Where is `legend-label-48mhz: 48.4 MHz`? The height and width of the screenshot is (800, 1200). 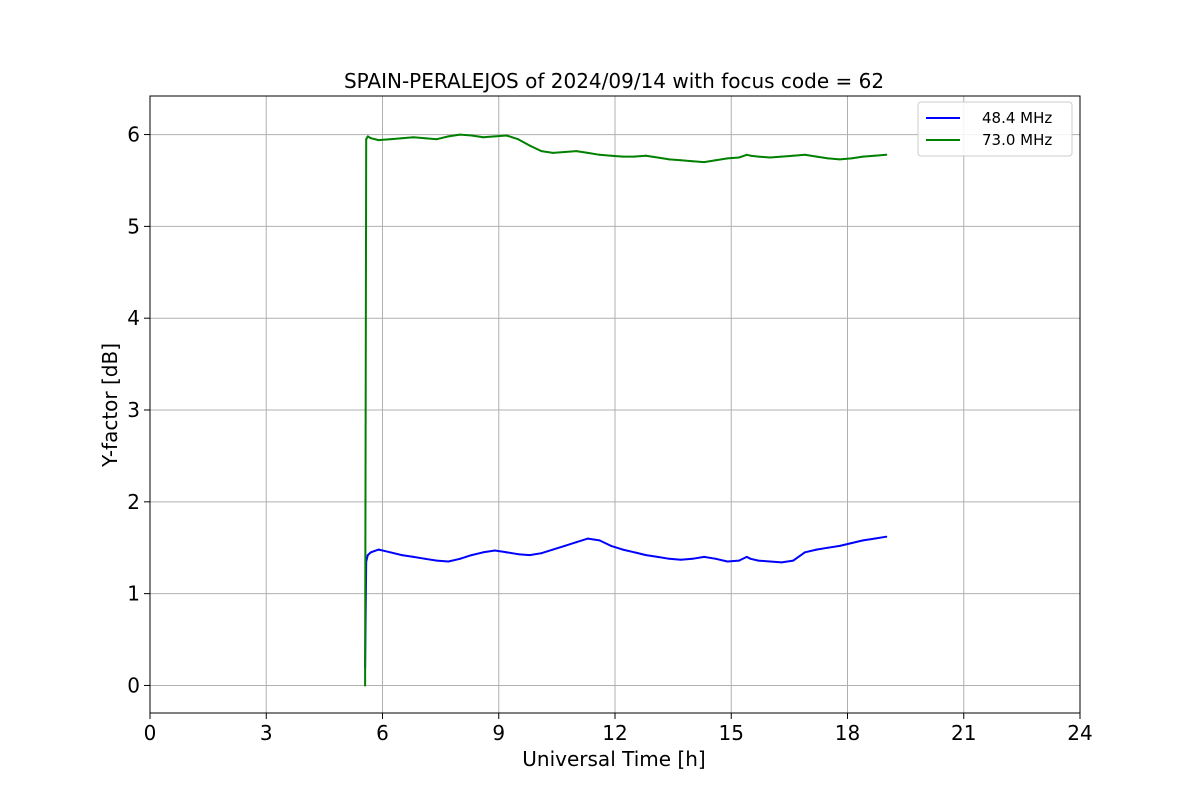
legend-label-48mhz: 48.4 MHz is located at coordinates (1017, 118).